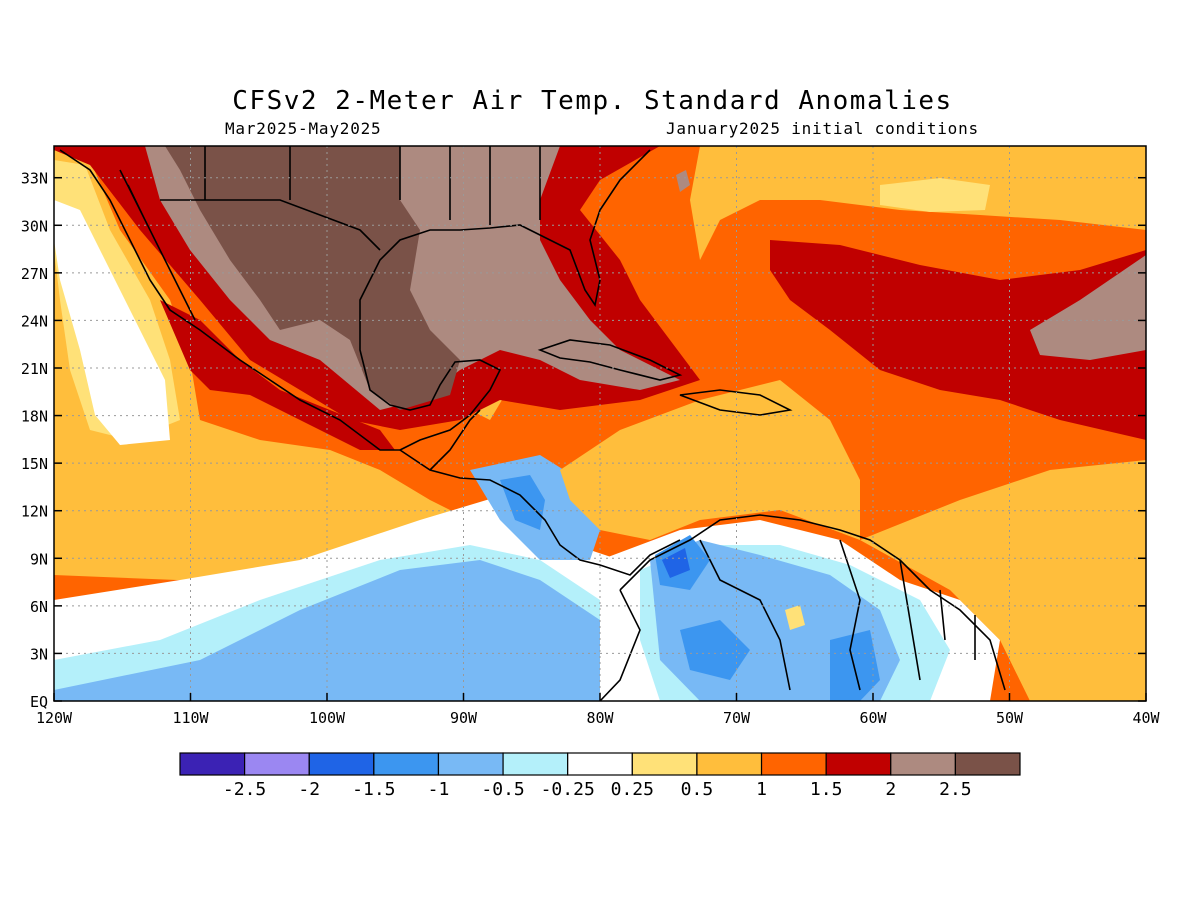 This screenshot has height=900, width=1200. What do you see at coordinates (309, 789) in the screenshot?
I see `colorbar-label: -2` at bounding box center [309, 789].